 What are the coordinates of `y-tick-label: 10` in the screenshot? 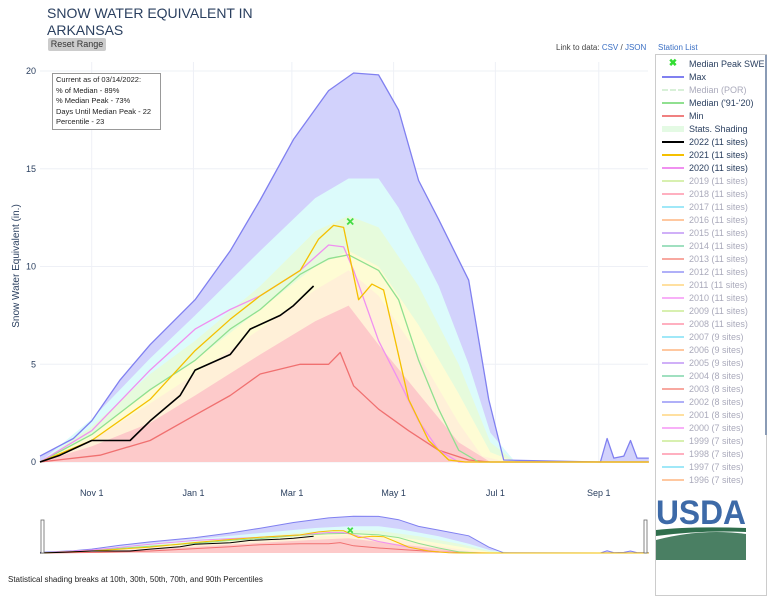 It's located at (31, 267).